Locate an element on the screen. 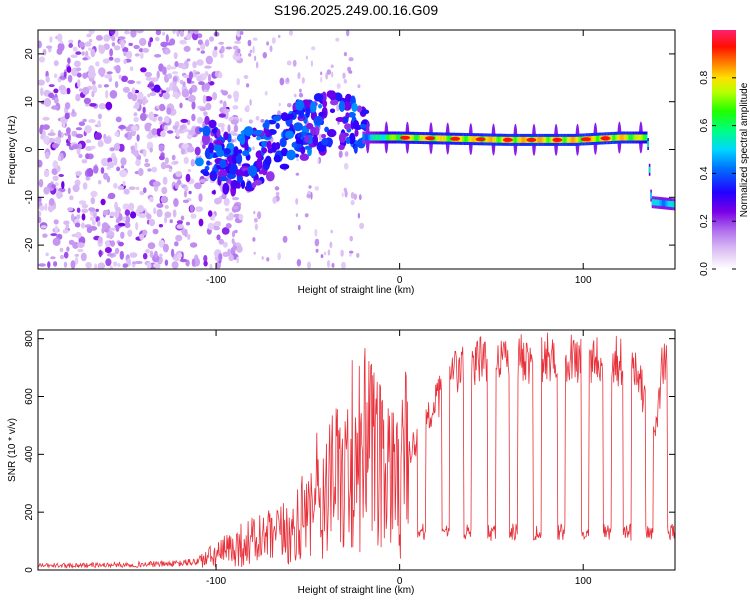 This screenshot has width=750, height=600. spectrogram-xtick-label: 100 is located at coordinates (583, 280).